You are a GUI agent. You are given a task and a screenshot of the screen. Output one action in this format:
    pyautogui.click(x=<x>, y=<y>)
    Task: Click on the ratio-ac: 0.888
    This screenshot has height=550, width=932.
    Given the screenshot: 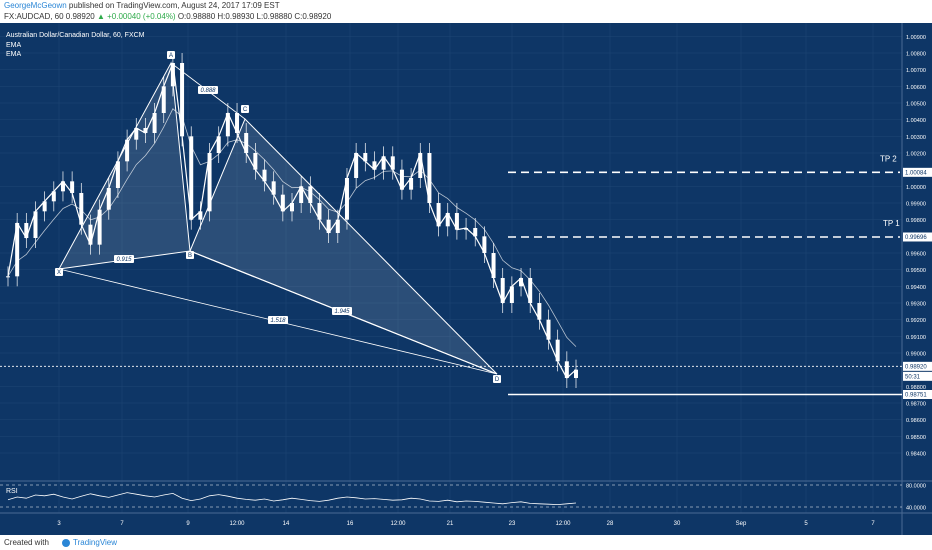 What is the action you would take?
    pyautogui.click(x=208, y=91)
    